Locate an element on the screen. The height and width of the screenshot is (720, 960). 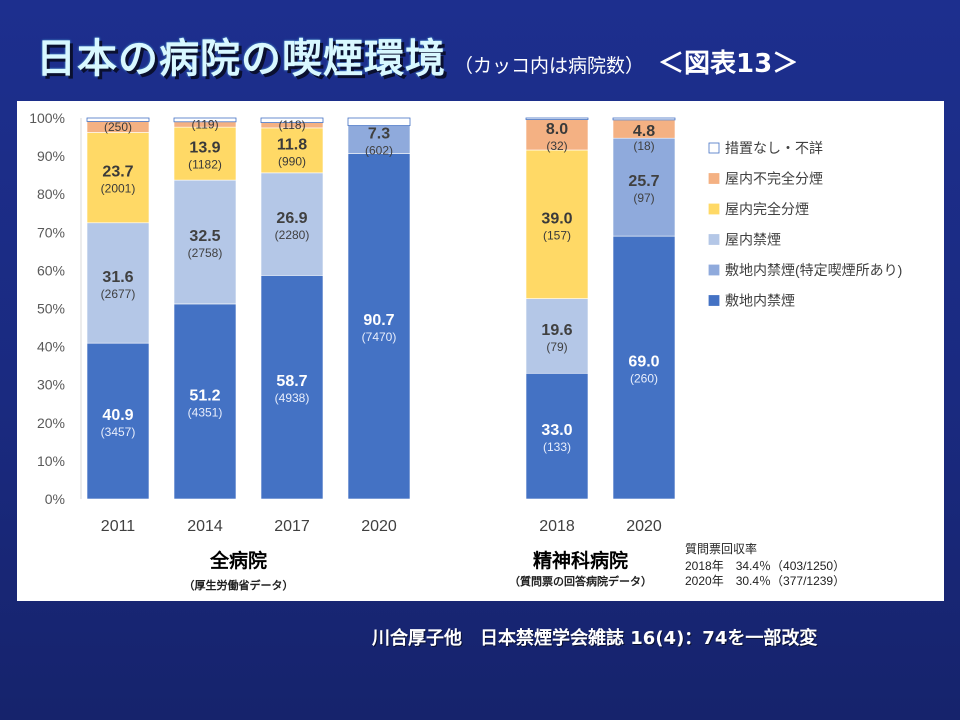
data-label: 8.0 is located at coordinates (557, 129).